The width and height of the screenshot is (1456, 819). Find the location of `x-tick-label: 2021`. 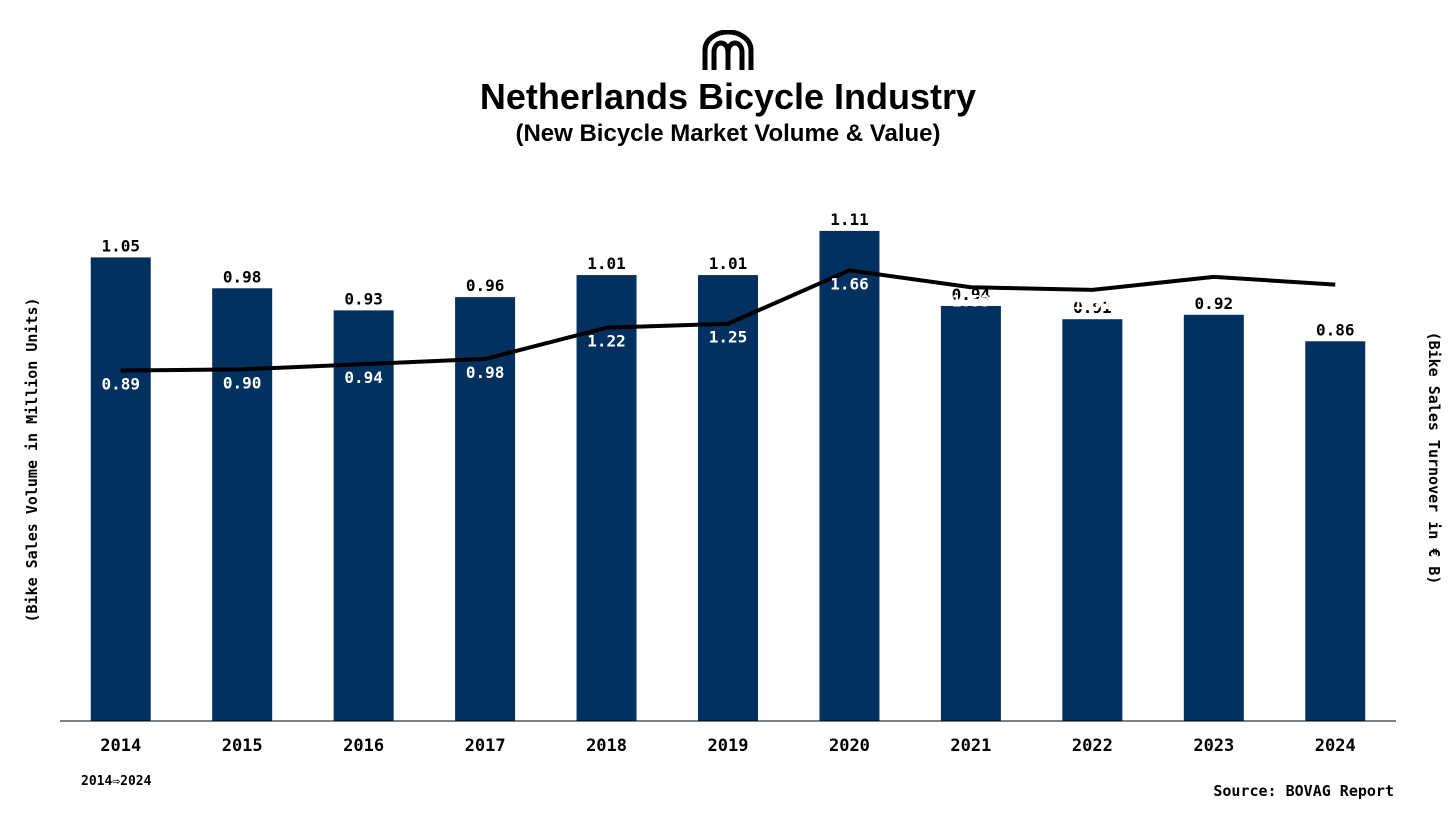

x-tick-label: 2021 is located at coordinates (970, 746).